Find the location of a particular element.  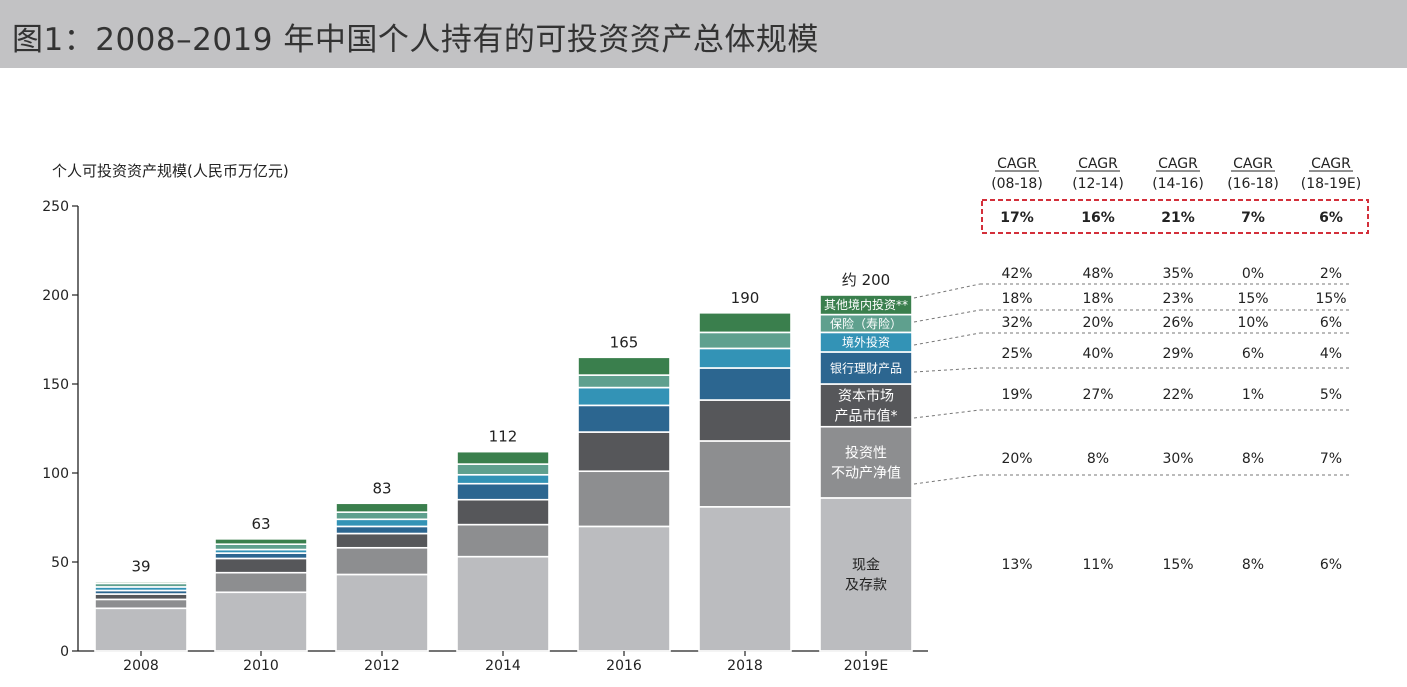

y-tick-label: 0 is located at coordinates (64, 652).